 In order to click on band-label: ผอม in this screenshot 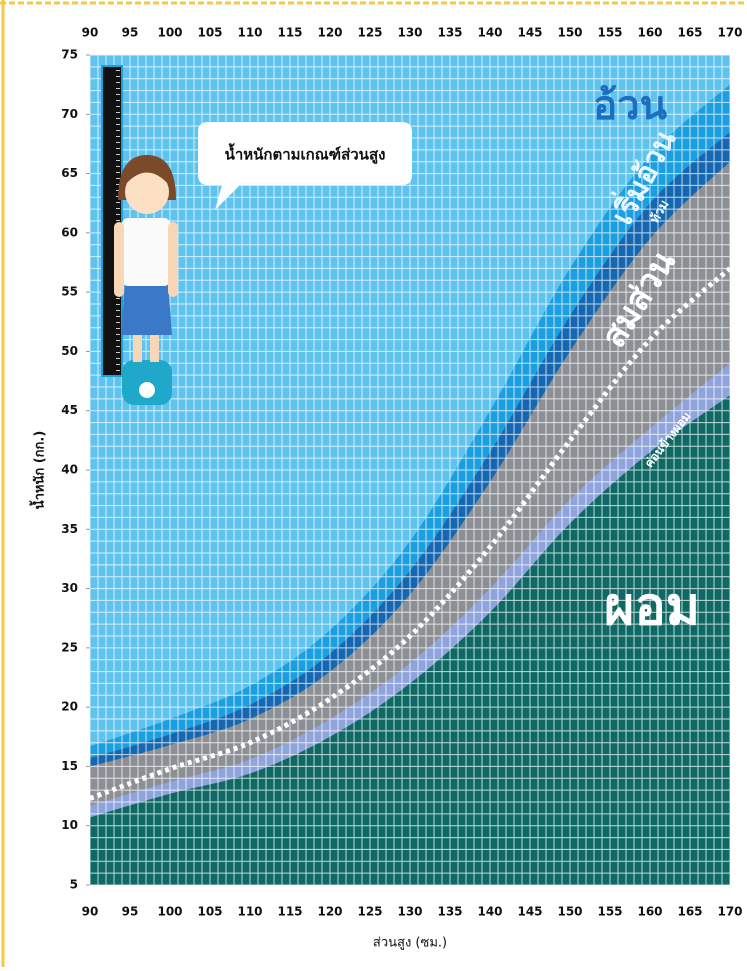, I will do `click(652, 607)`.